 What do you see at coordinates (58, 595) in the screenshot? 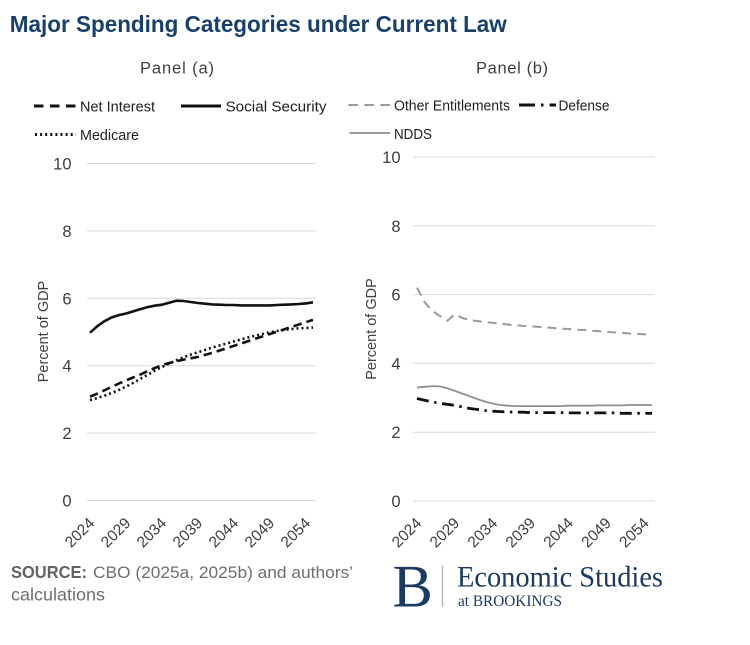
I see `svg-text: calculations` at bounding box center [58, 595].